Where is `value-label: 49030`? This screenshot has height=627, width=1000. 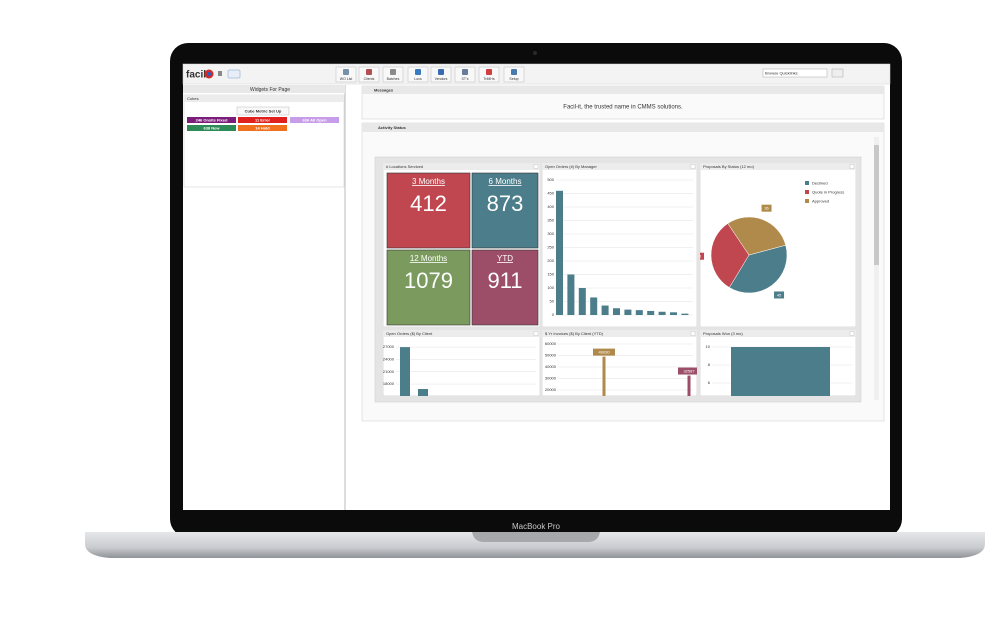
value-label: 49030 is located at coordinates (604, 351).